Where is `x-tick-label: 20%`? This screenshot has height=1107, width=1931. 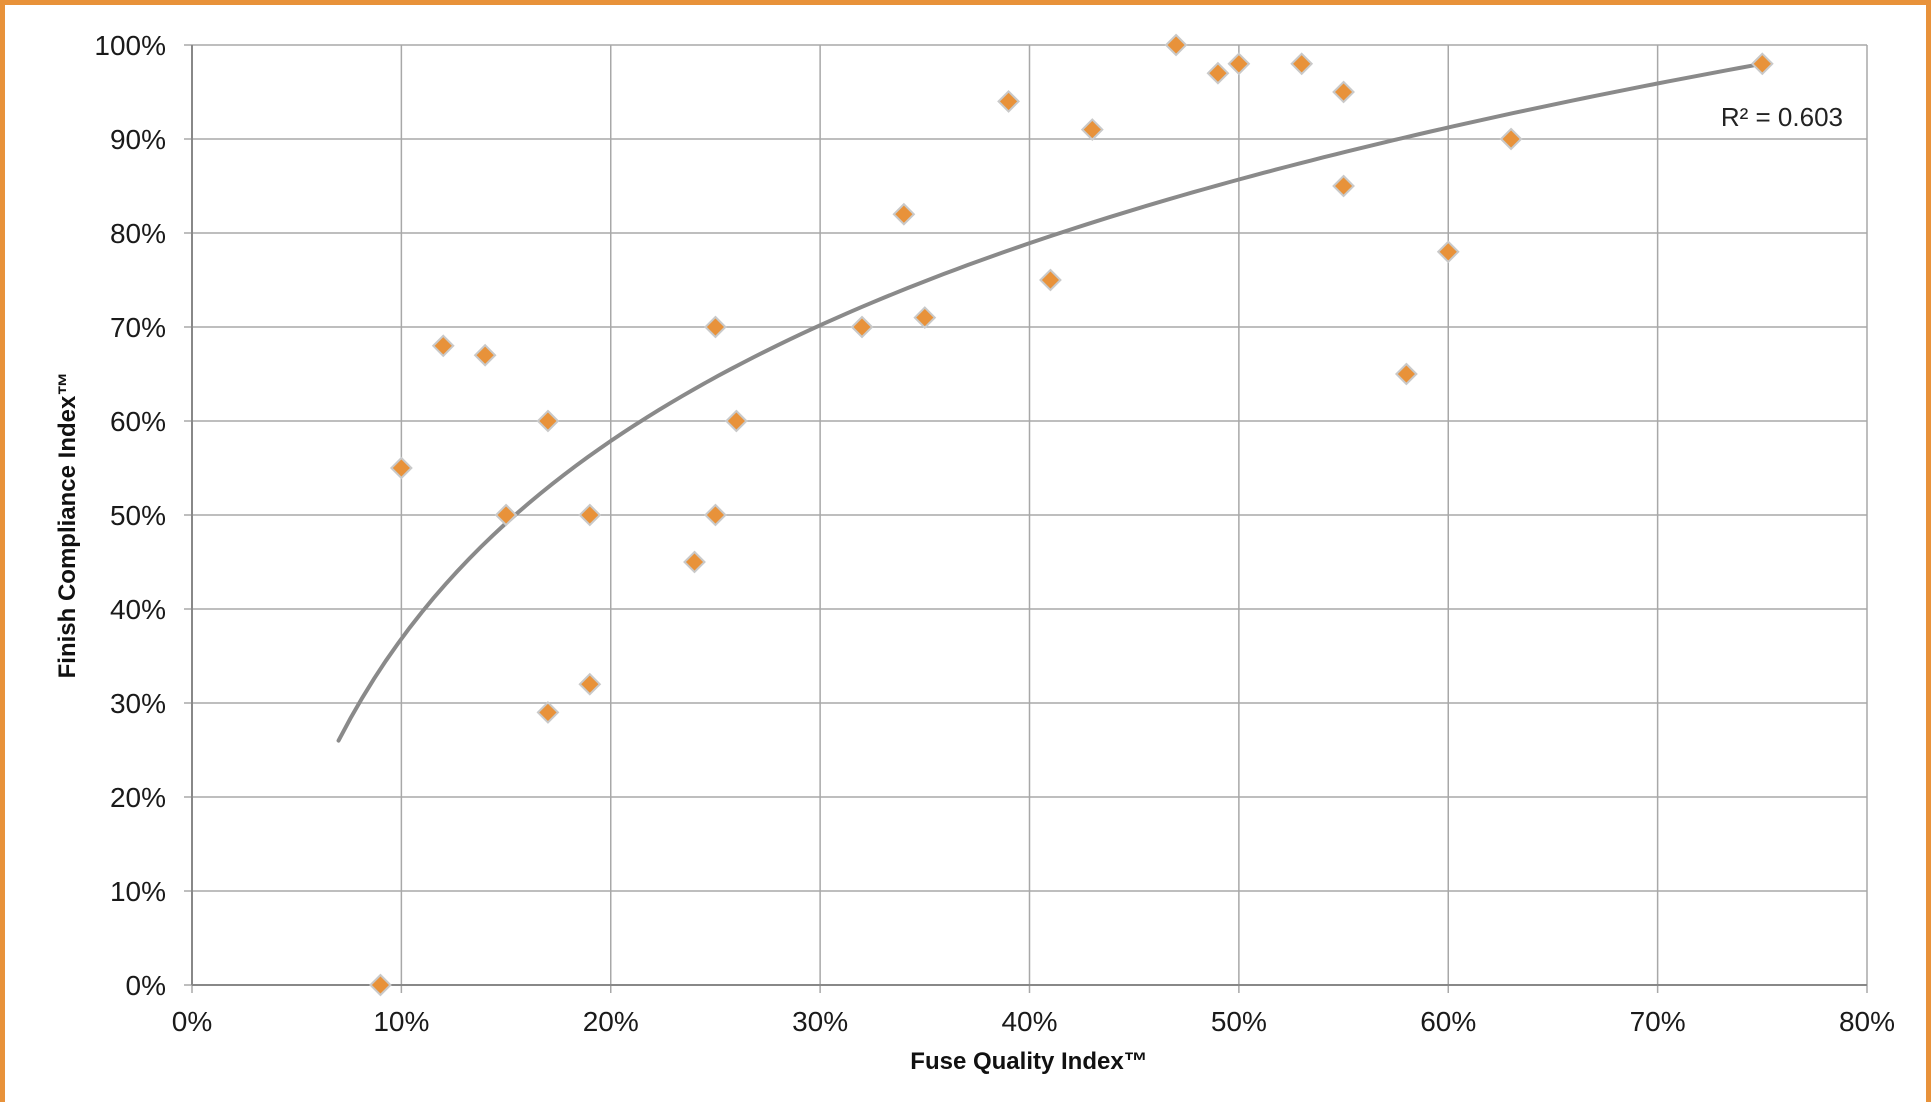
x-tick-label: 20% is located at coordinates (611, 1021).